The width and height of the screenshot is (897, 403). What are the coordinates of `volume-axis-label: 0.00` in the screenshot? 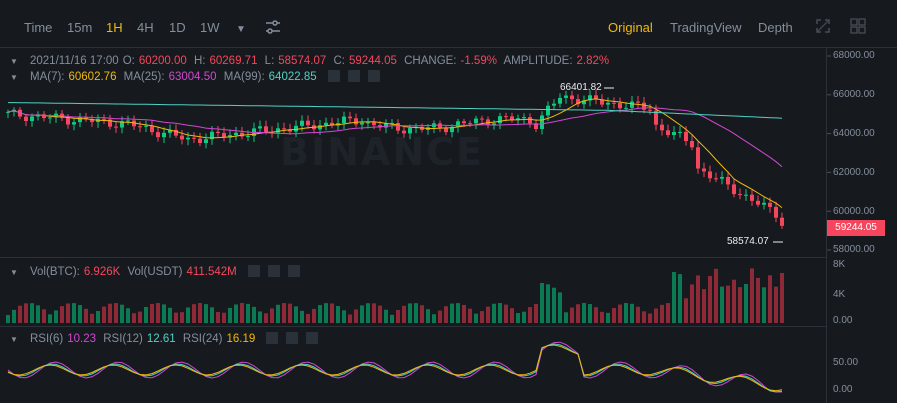 It's located at (843, 320).